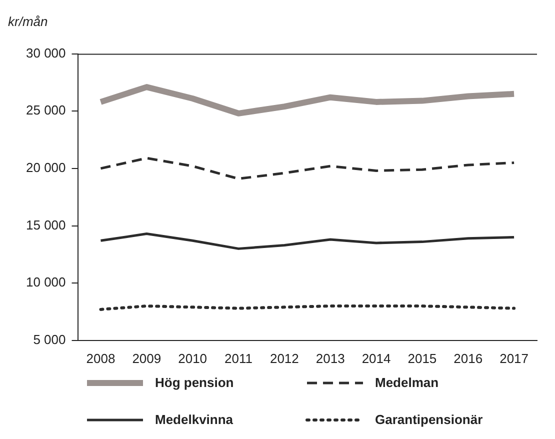 The image size is (555, 439). Describe the element at coordinates (194, 419) in the screenshot. I see `legend-label: Medelkvinna` at that location.